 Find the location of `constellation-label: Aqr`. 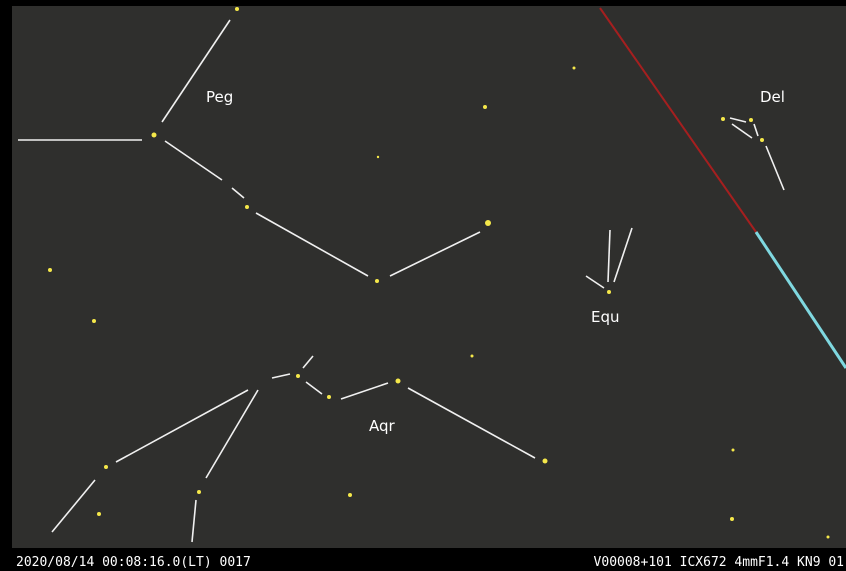

constellation-label: Aqr is located at coordinates (382, 426).